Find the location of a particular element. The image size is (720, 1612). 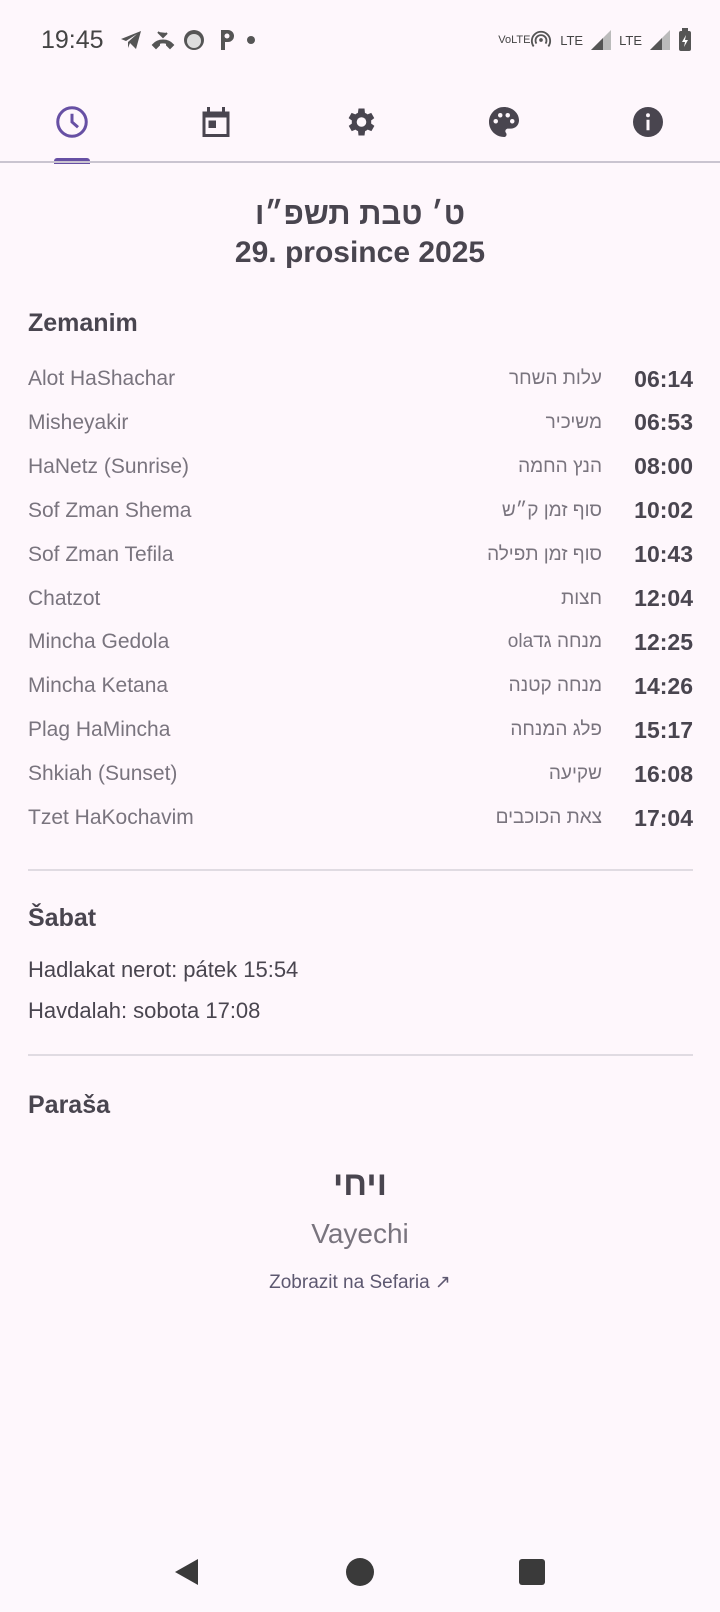

lte-label-1: LTE is located at coordinates (572, 40).